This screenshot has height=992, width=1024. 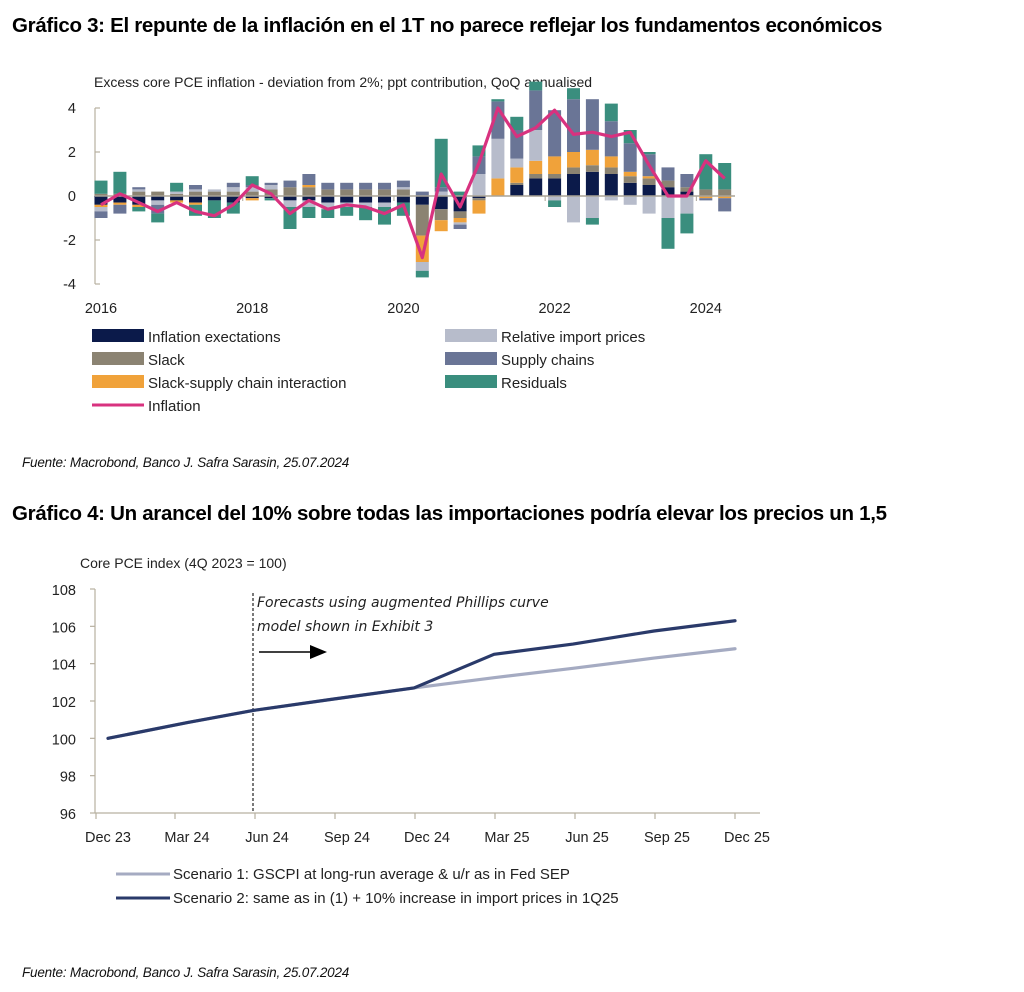 I want to click on chart3-bar-slack-supply-chain-interaction-2024q1, so click(x=706, y=197).